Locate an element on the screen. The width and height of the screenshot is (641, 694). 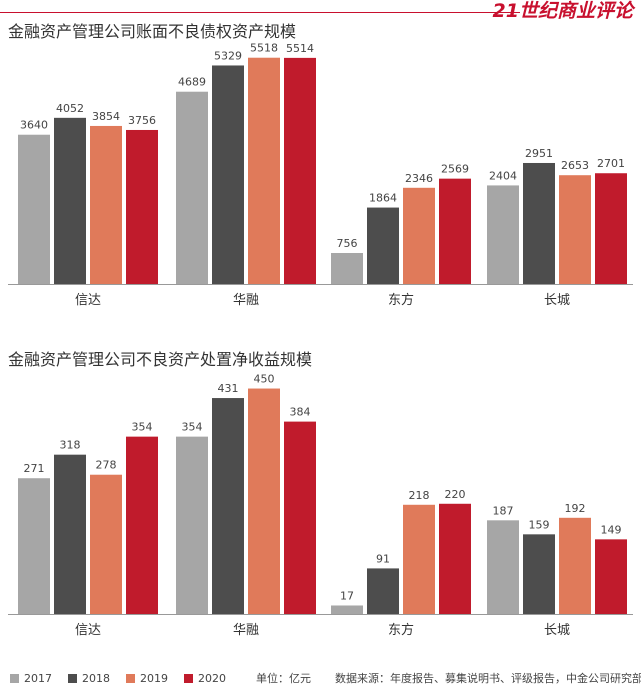
data-label-信达-2020: 3756 is located at coordinates (142, 120).